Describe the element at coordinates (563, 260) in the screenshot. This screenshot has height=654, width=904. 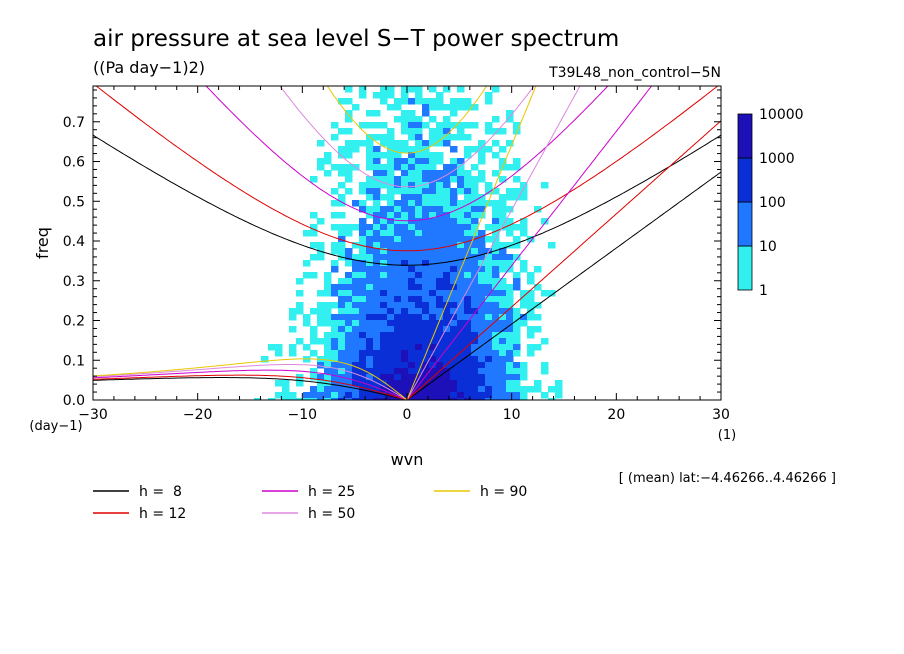
I see `kelvin-curve-h12` at that location.